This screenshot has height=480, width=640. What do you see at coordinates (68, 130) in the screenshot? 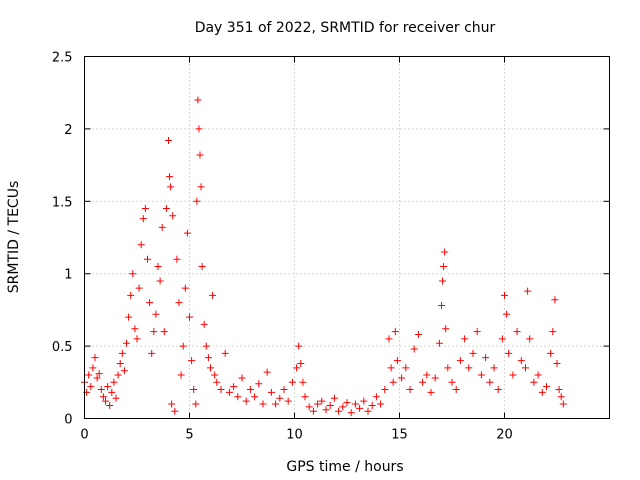
I see `y-tick-label: 2` at bounding box center [68, 130].